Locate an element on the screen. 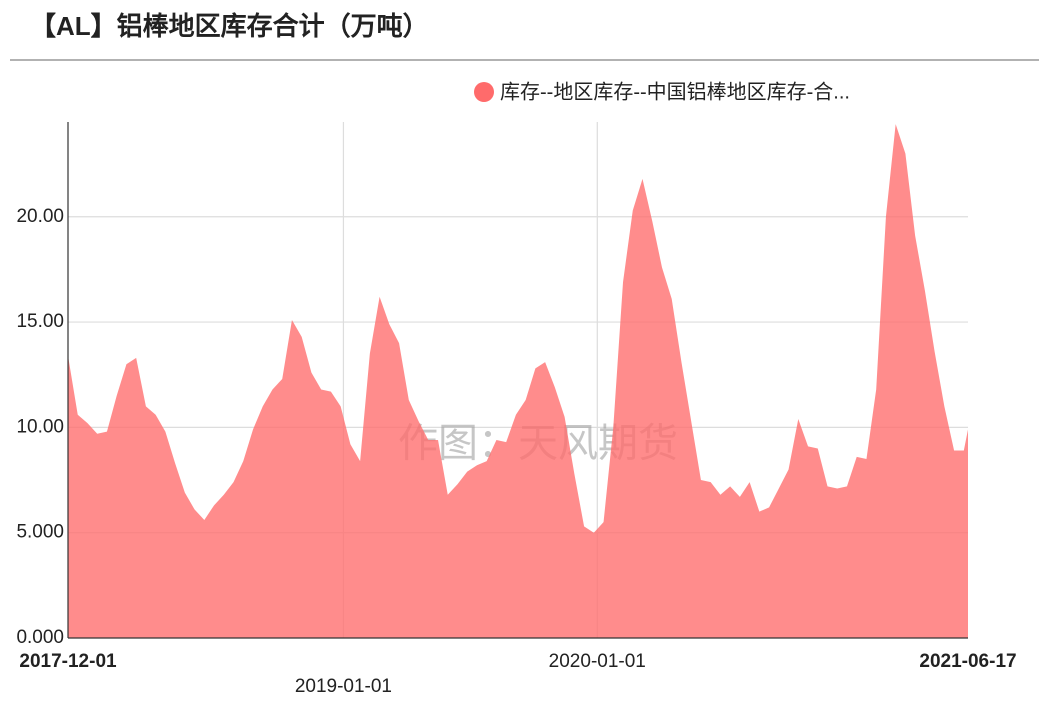  legend-marker is located at coordinates (484, 92).